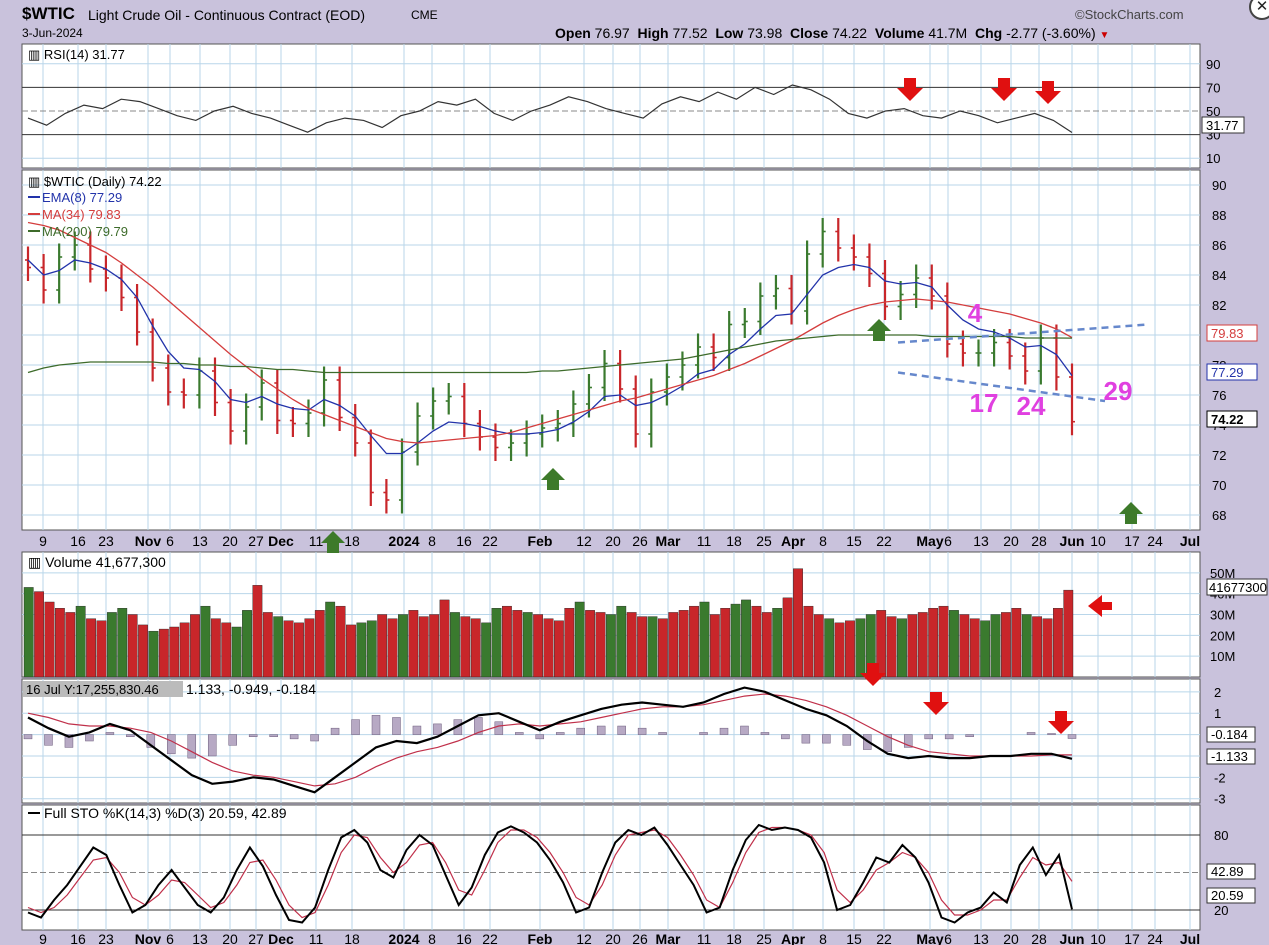 This screenshot has width=1269, height=945. What do you see at coordinates (1219, 275) in the screenshot?
I see `price-tick-label: 84` at bounding box center [1219, 275].